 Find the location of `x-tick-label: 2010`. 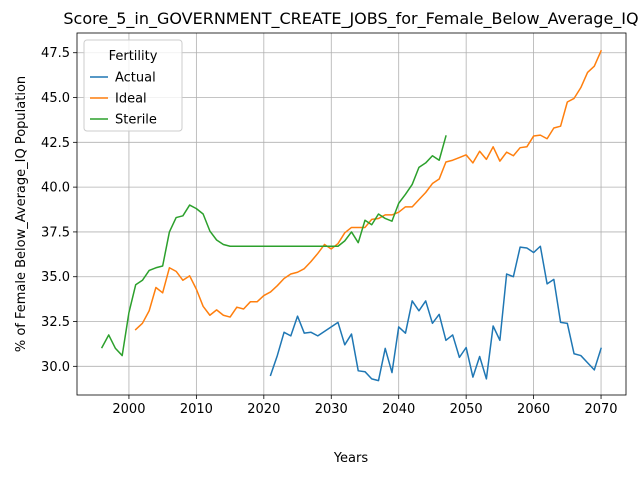

x-tick-label: 2010 is located at coordinates (196, 409).